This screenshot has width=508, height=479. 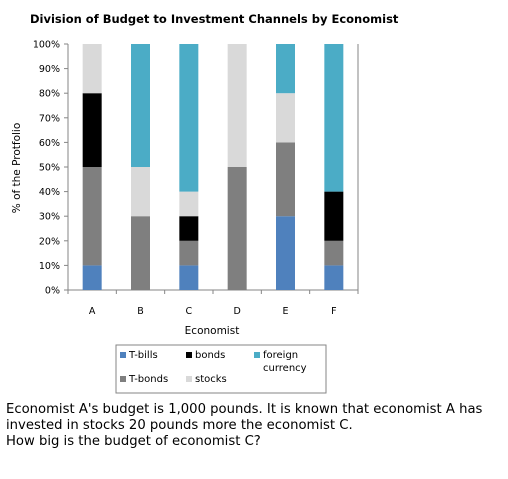 I want to click on y-tick-label: 100%, so click(x=46, y=45).